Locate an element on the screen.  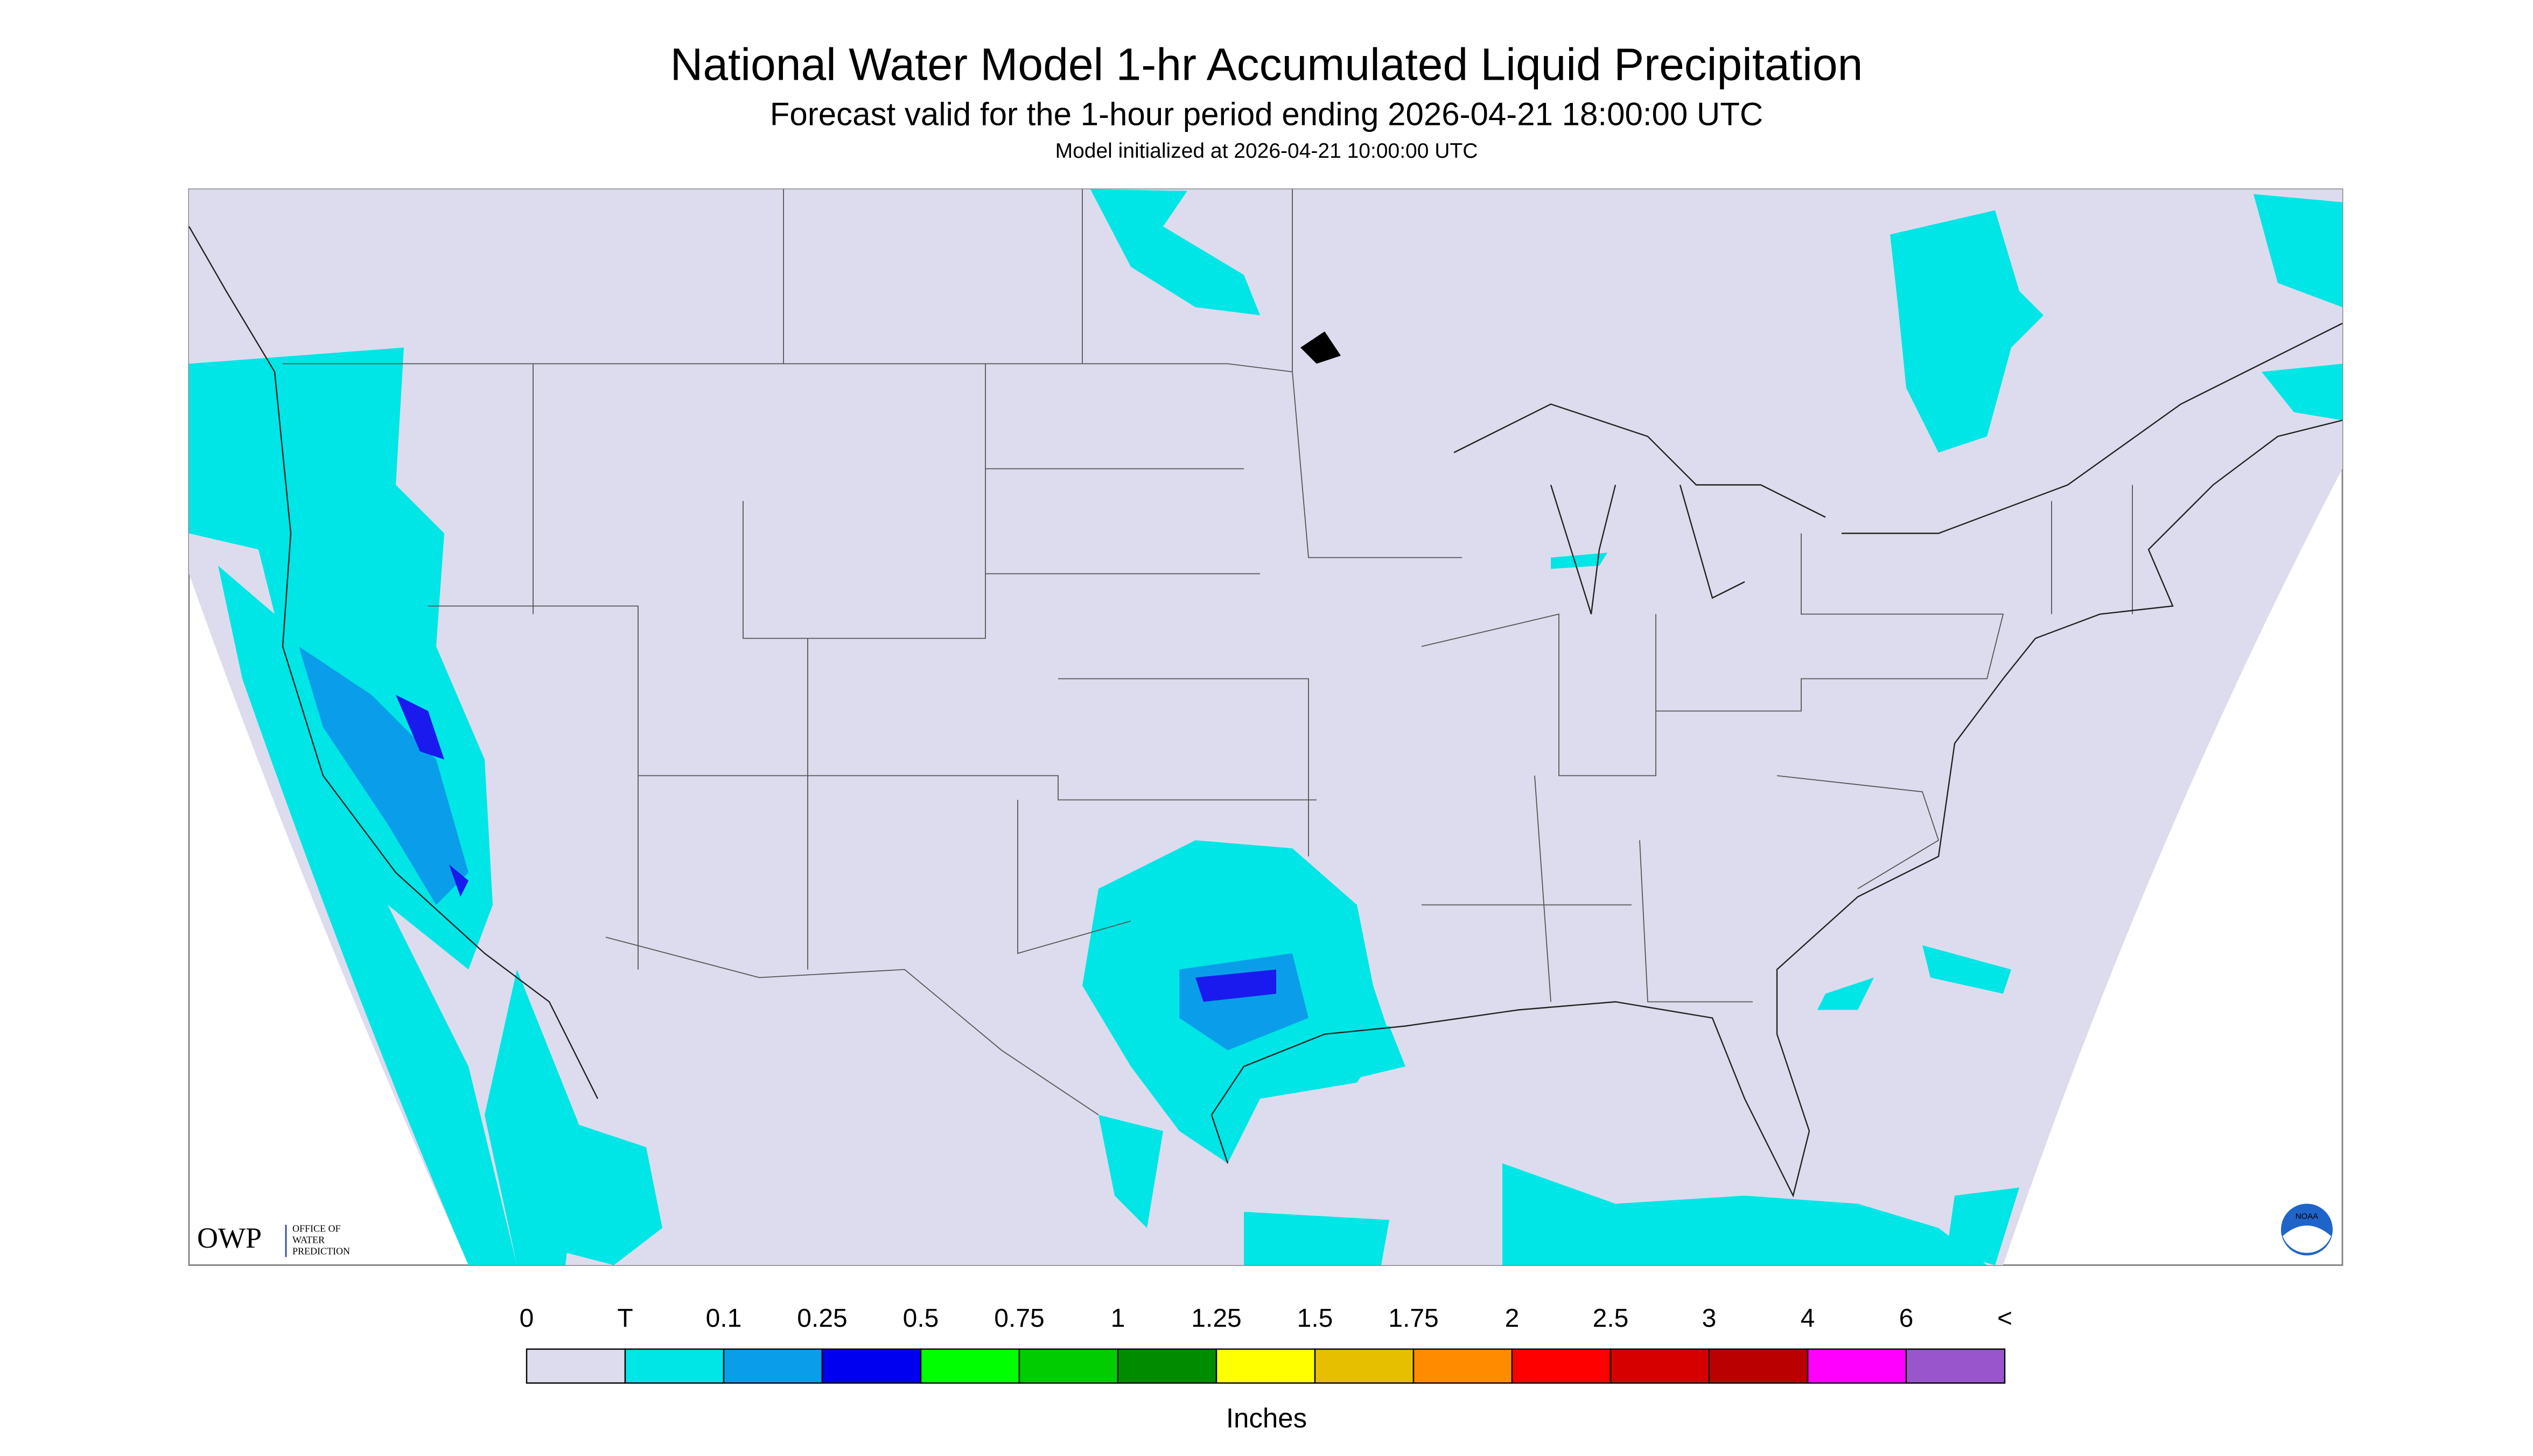
legend-label: 1.75 is located at coordinates (1413, 1318).